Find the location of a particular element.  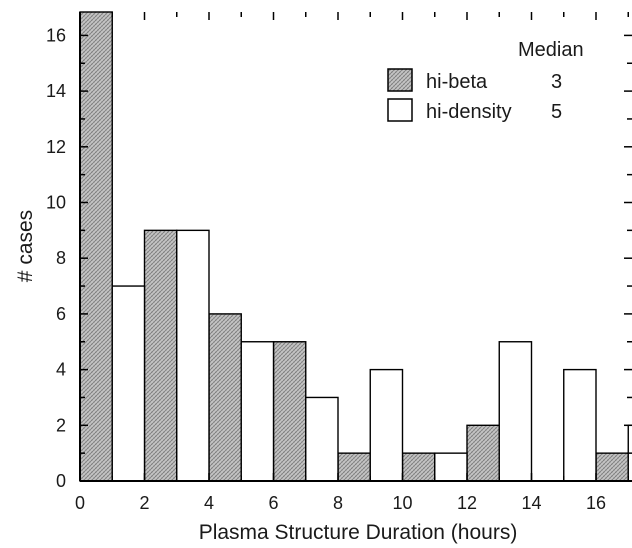

x-tick-label-0: 0 is located at coordinates (80, 503).